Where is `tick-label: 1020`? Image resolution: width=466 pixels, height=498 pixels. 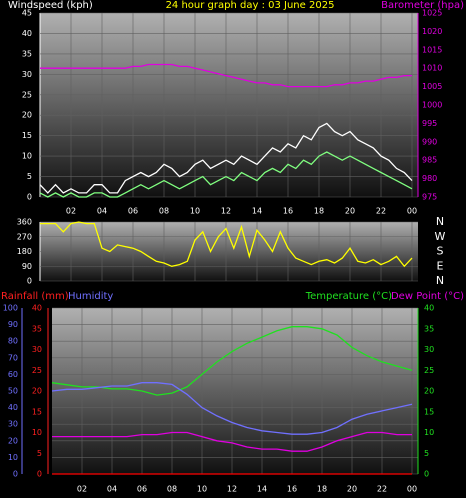
tick-label: 1020 is located at coordinates (432, 31).